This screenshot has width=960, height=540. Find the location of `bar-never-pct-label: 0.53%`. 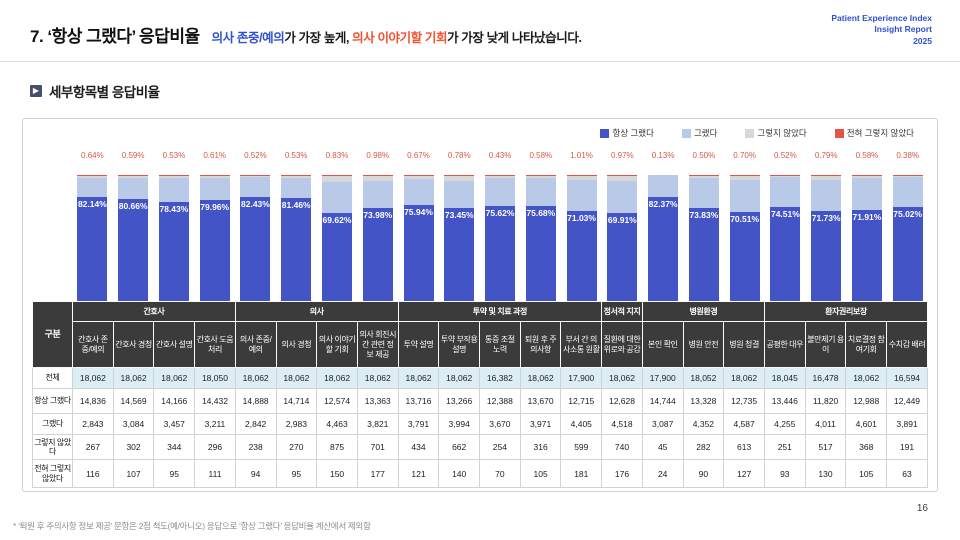

bar-never-pct-label: 0.53% is located at coordinates (174, 155).